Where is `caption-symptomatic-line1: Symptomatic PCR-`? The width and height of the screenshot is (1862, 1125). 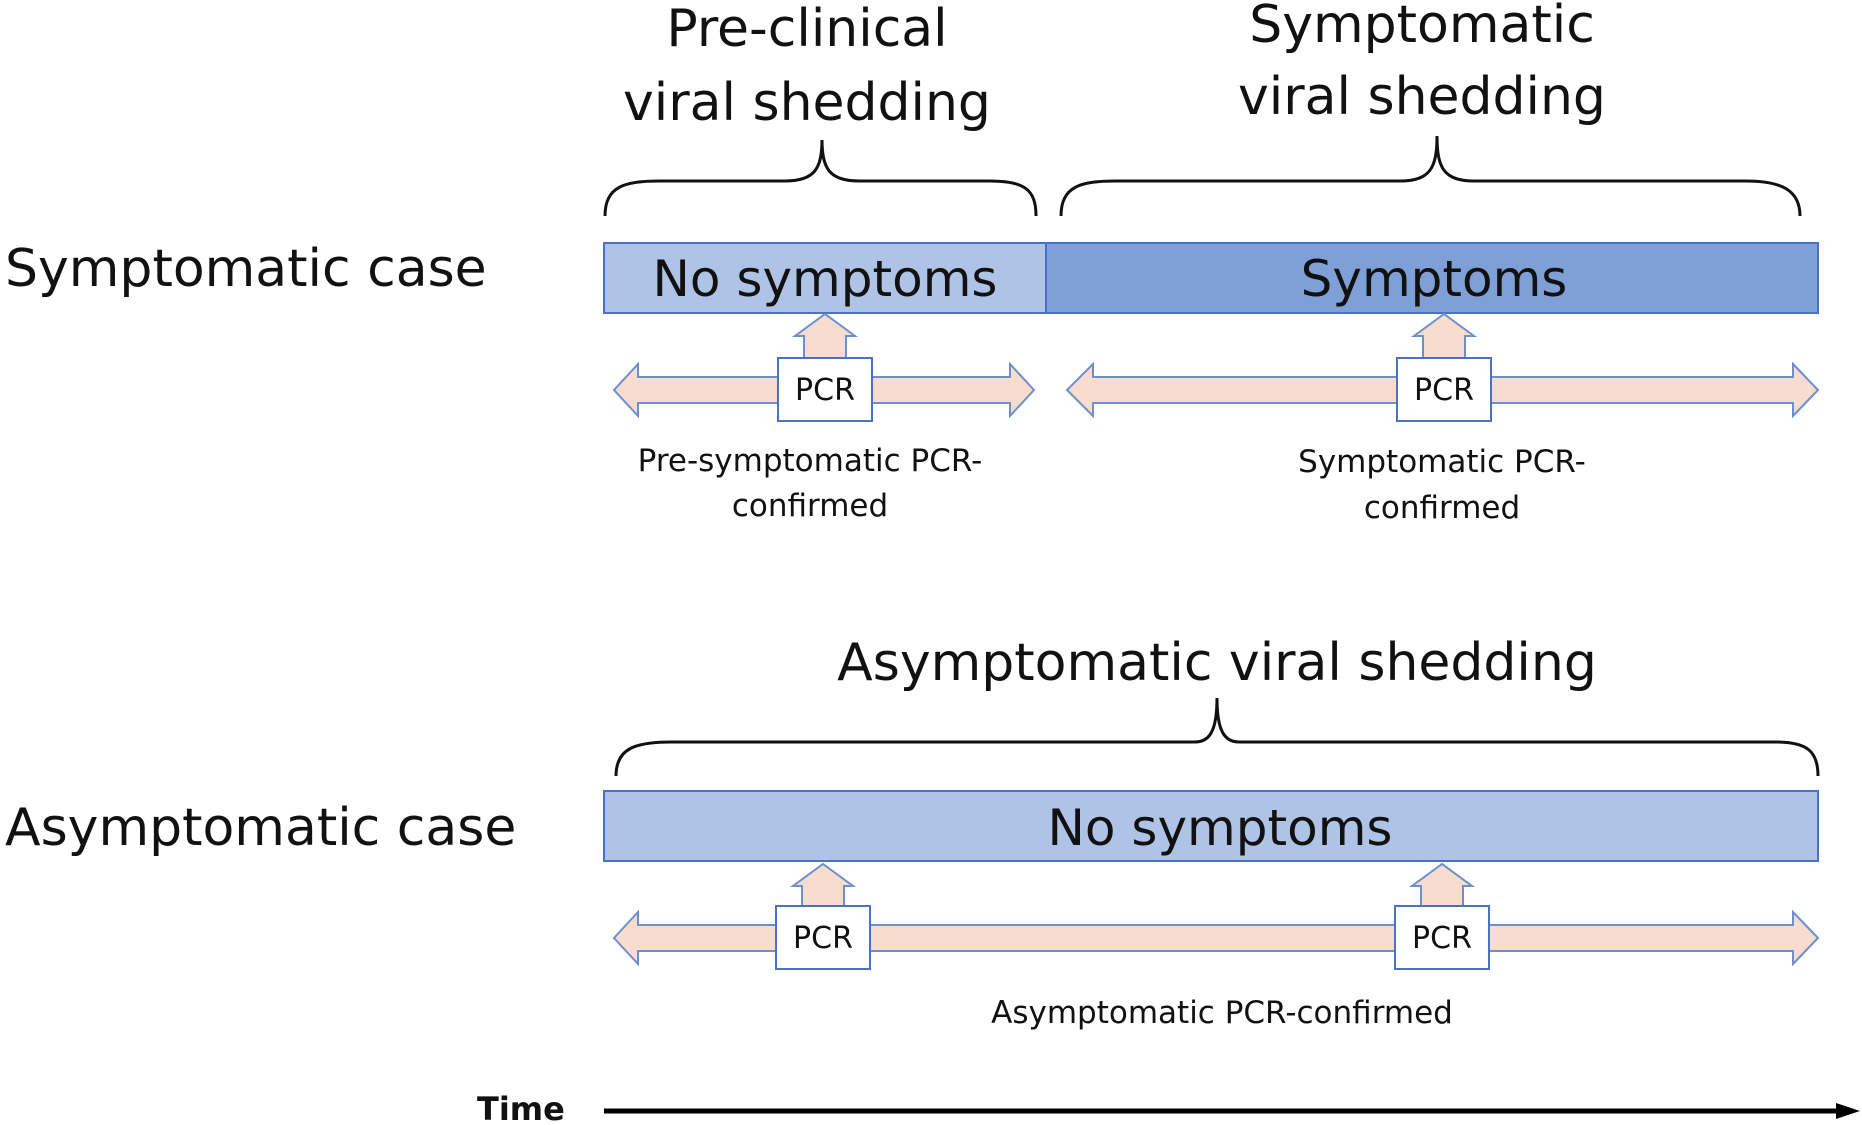 caption-symptomatic-line1: Symptomatic PCR- is located at coordinates (1442, 462).